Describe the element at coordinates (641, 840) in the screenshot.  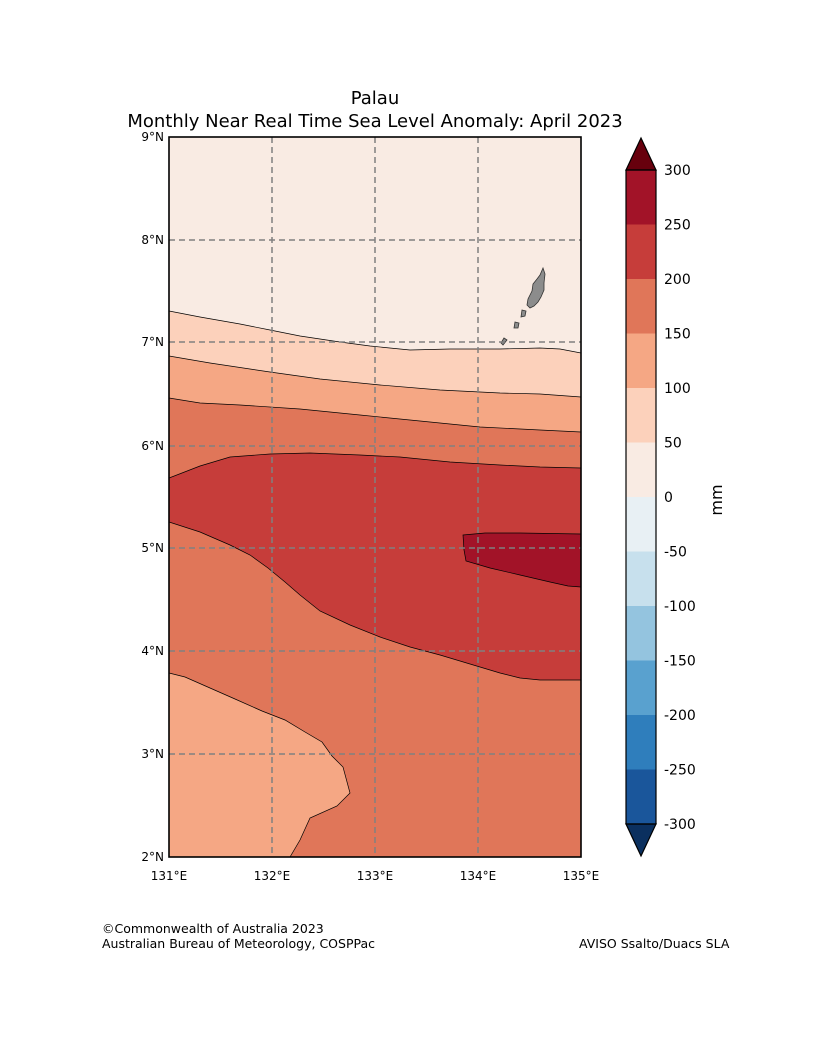
I see `colorbar-under-arrow` at that location.